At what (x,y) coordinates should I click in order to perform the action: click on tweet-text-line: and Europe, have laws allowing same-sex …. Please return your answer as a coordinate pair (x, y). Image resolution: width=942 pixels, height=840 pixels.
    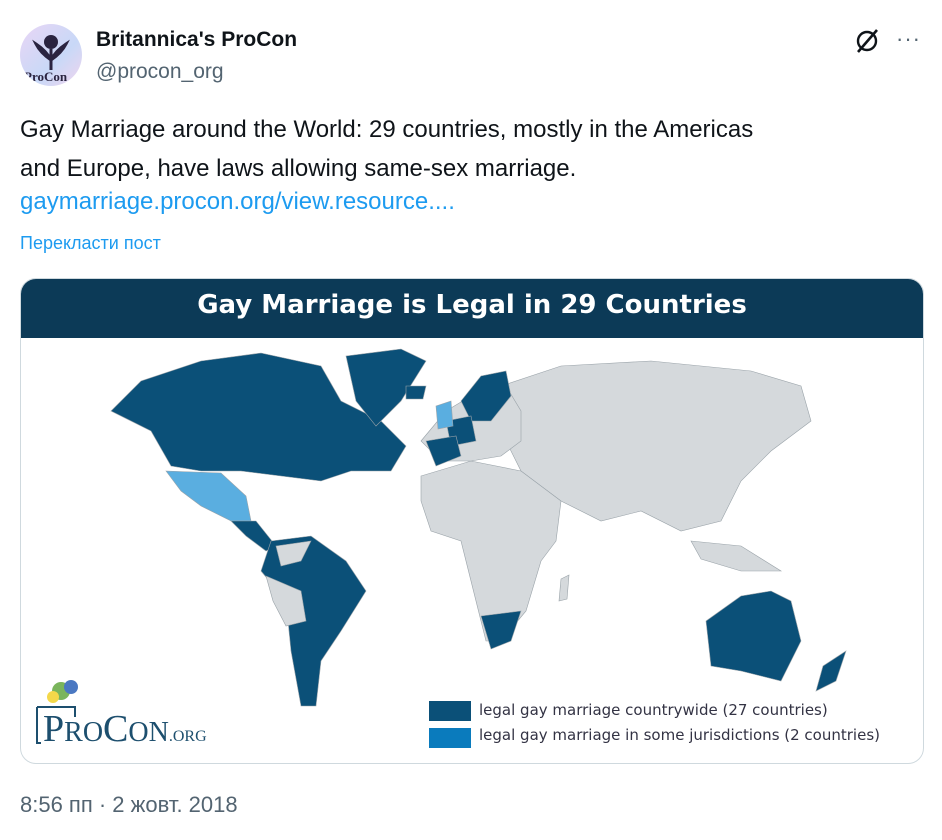
    Looking at the image, I should click on (298, 168).